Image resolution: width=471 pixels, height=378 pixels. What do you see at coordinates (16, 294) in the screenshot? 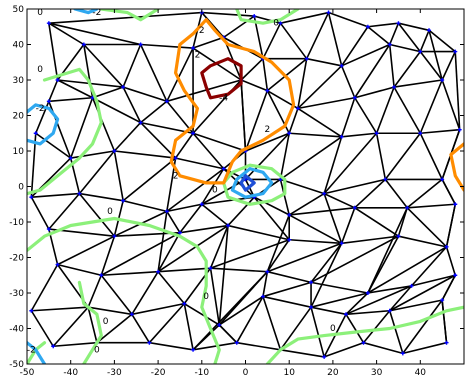
I see `y-tick-label: -30` at bounding box center [16, 294].